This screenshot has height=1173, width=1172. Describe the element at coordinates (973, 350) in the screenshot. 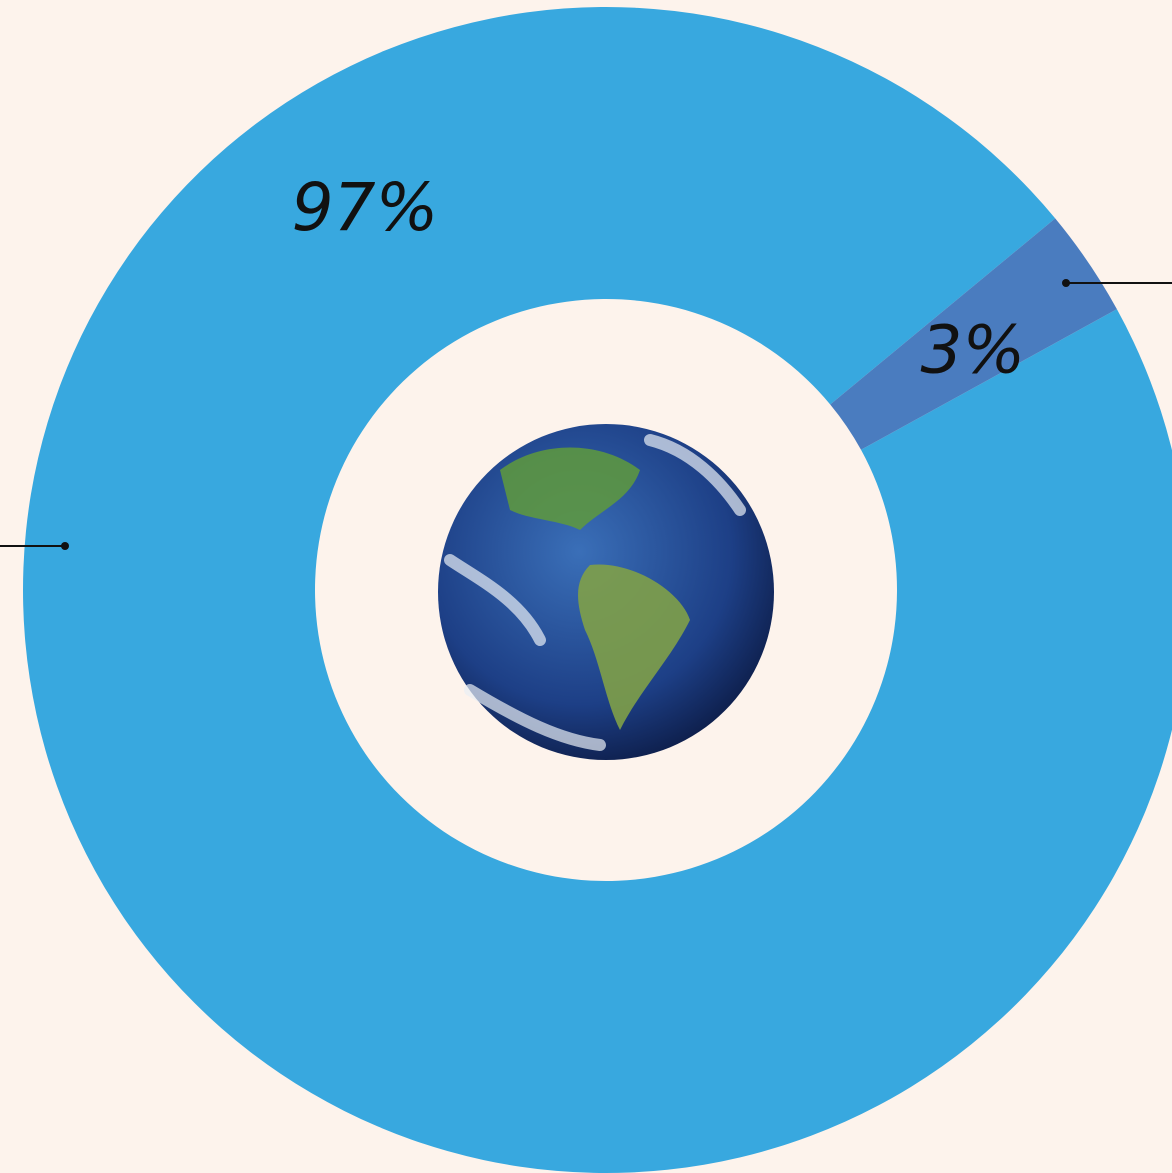

I see `value-label: 3%` at that location.